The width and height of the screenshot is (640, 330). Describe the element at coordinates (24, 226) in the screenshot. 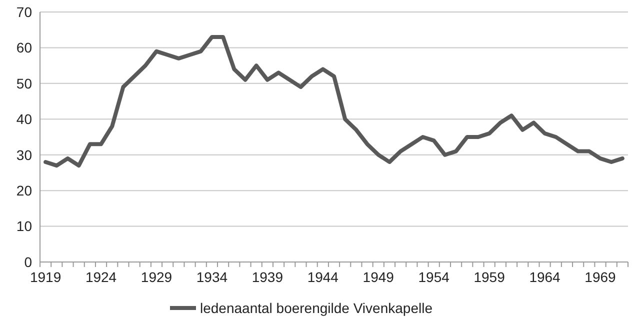

I see `y-tick-label: 10` at that location.